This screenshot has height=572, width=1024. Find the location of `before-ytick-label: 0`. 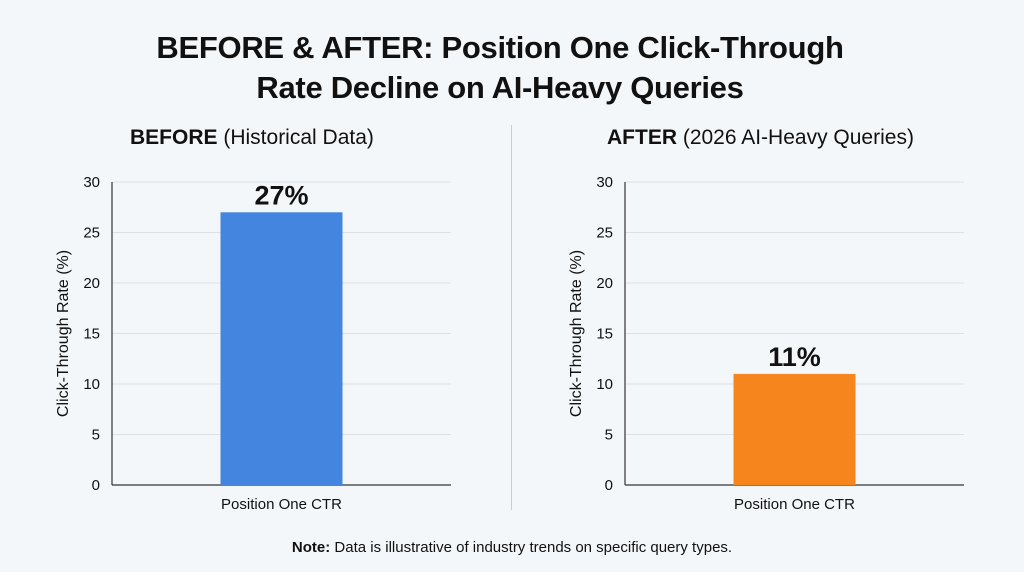

before-ytick-label: 0 is located at coordinates (96, 485).